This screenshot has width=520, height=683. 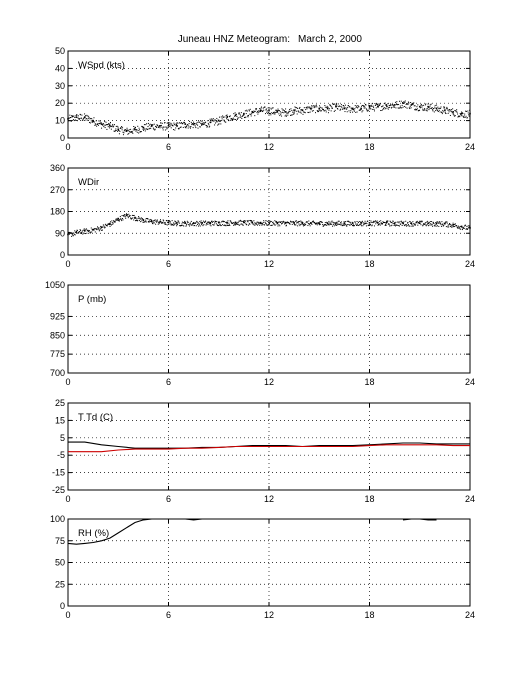 What do you see at coordinates (168, 147) in the screenshot?
I see `x-tick-label: 6` at bounding box center [168, 147].